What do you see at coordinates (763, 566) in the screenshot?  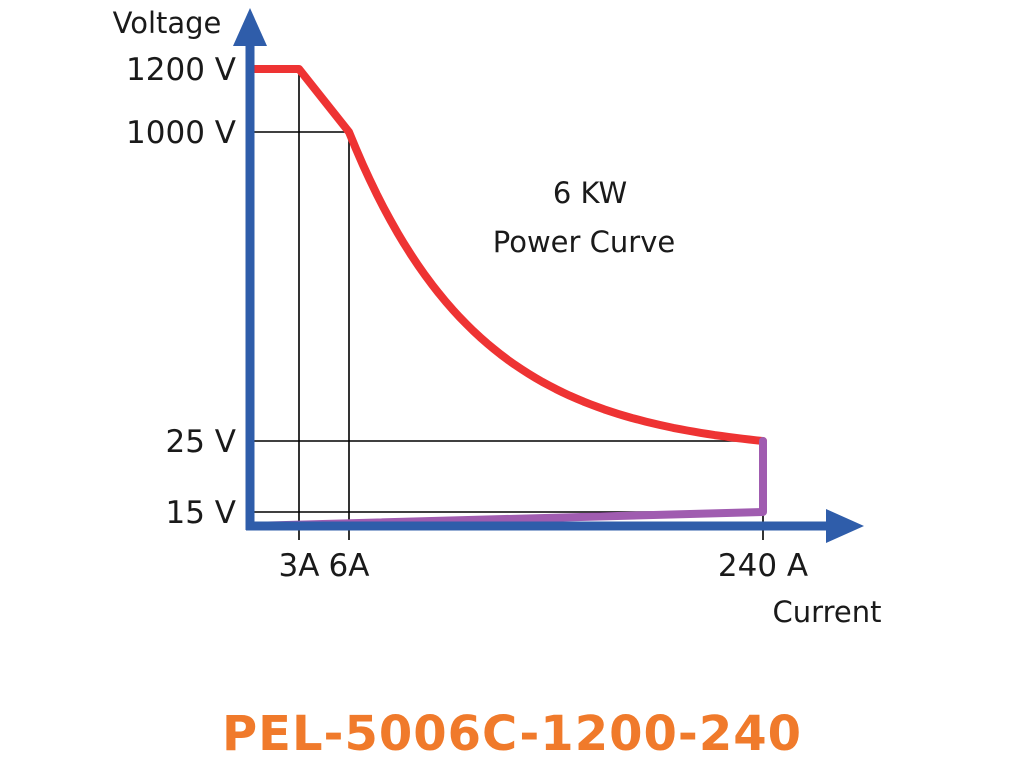 I see `x-tick-label-240: 240 A` at bounding box center [763, 566].